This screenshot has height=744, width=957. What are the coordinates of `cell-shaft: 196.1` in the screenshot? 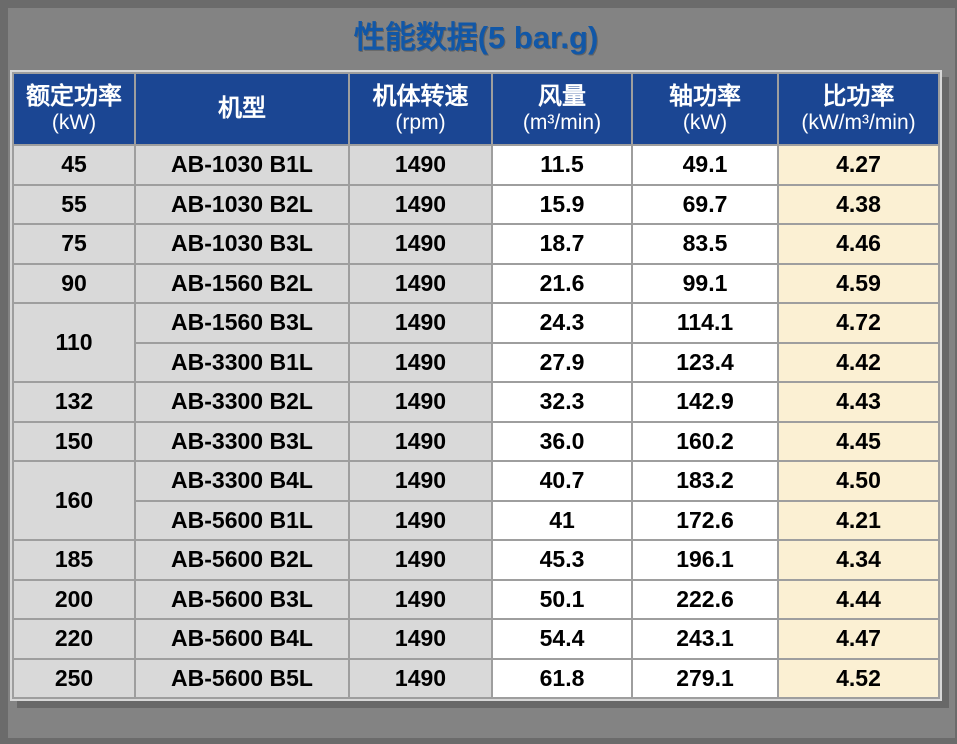 It's located at (705, 560).